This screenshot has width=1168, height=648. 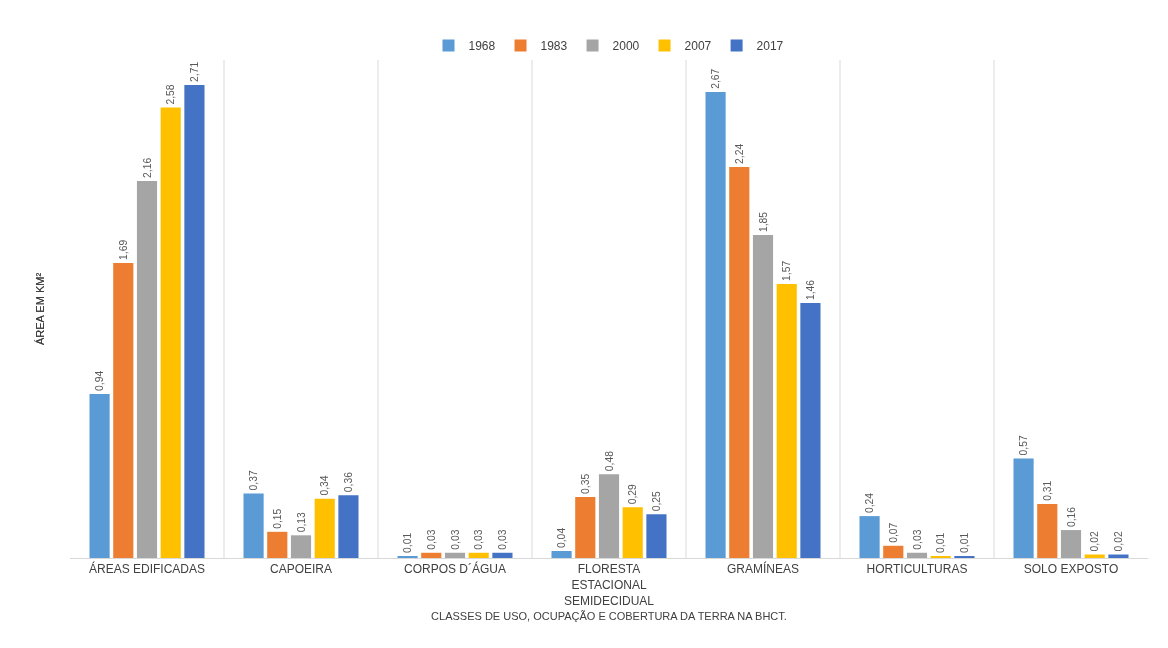 What do you see at coordinates (1071, 517) in the screenshot?
I see `data-label: 0,16` at bounding box center [1071, 517].